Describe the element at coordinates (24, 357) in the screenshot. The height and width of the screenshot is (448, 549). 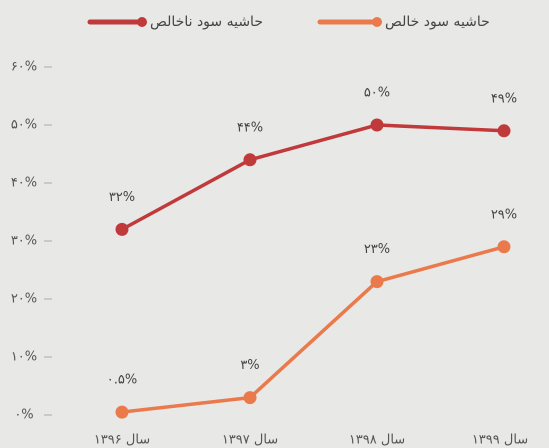
I see `y-tick-label: ۱۰%` at that location.